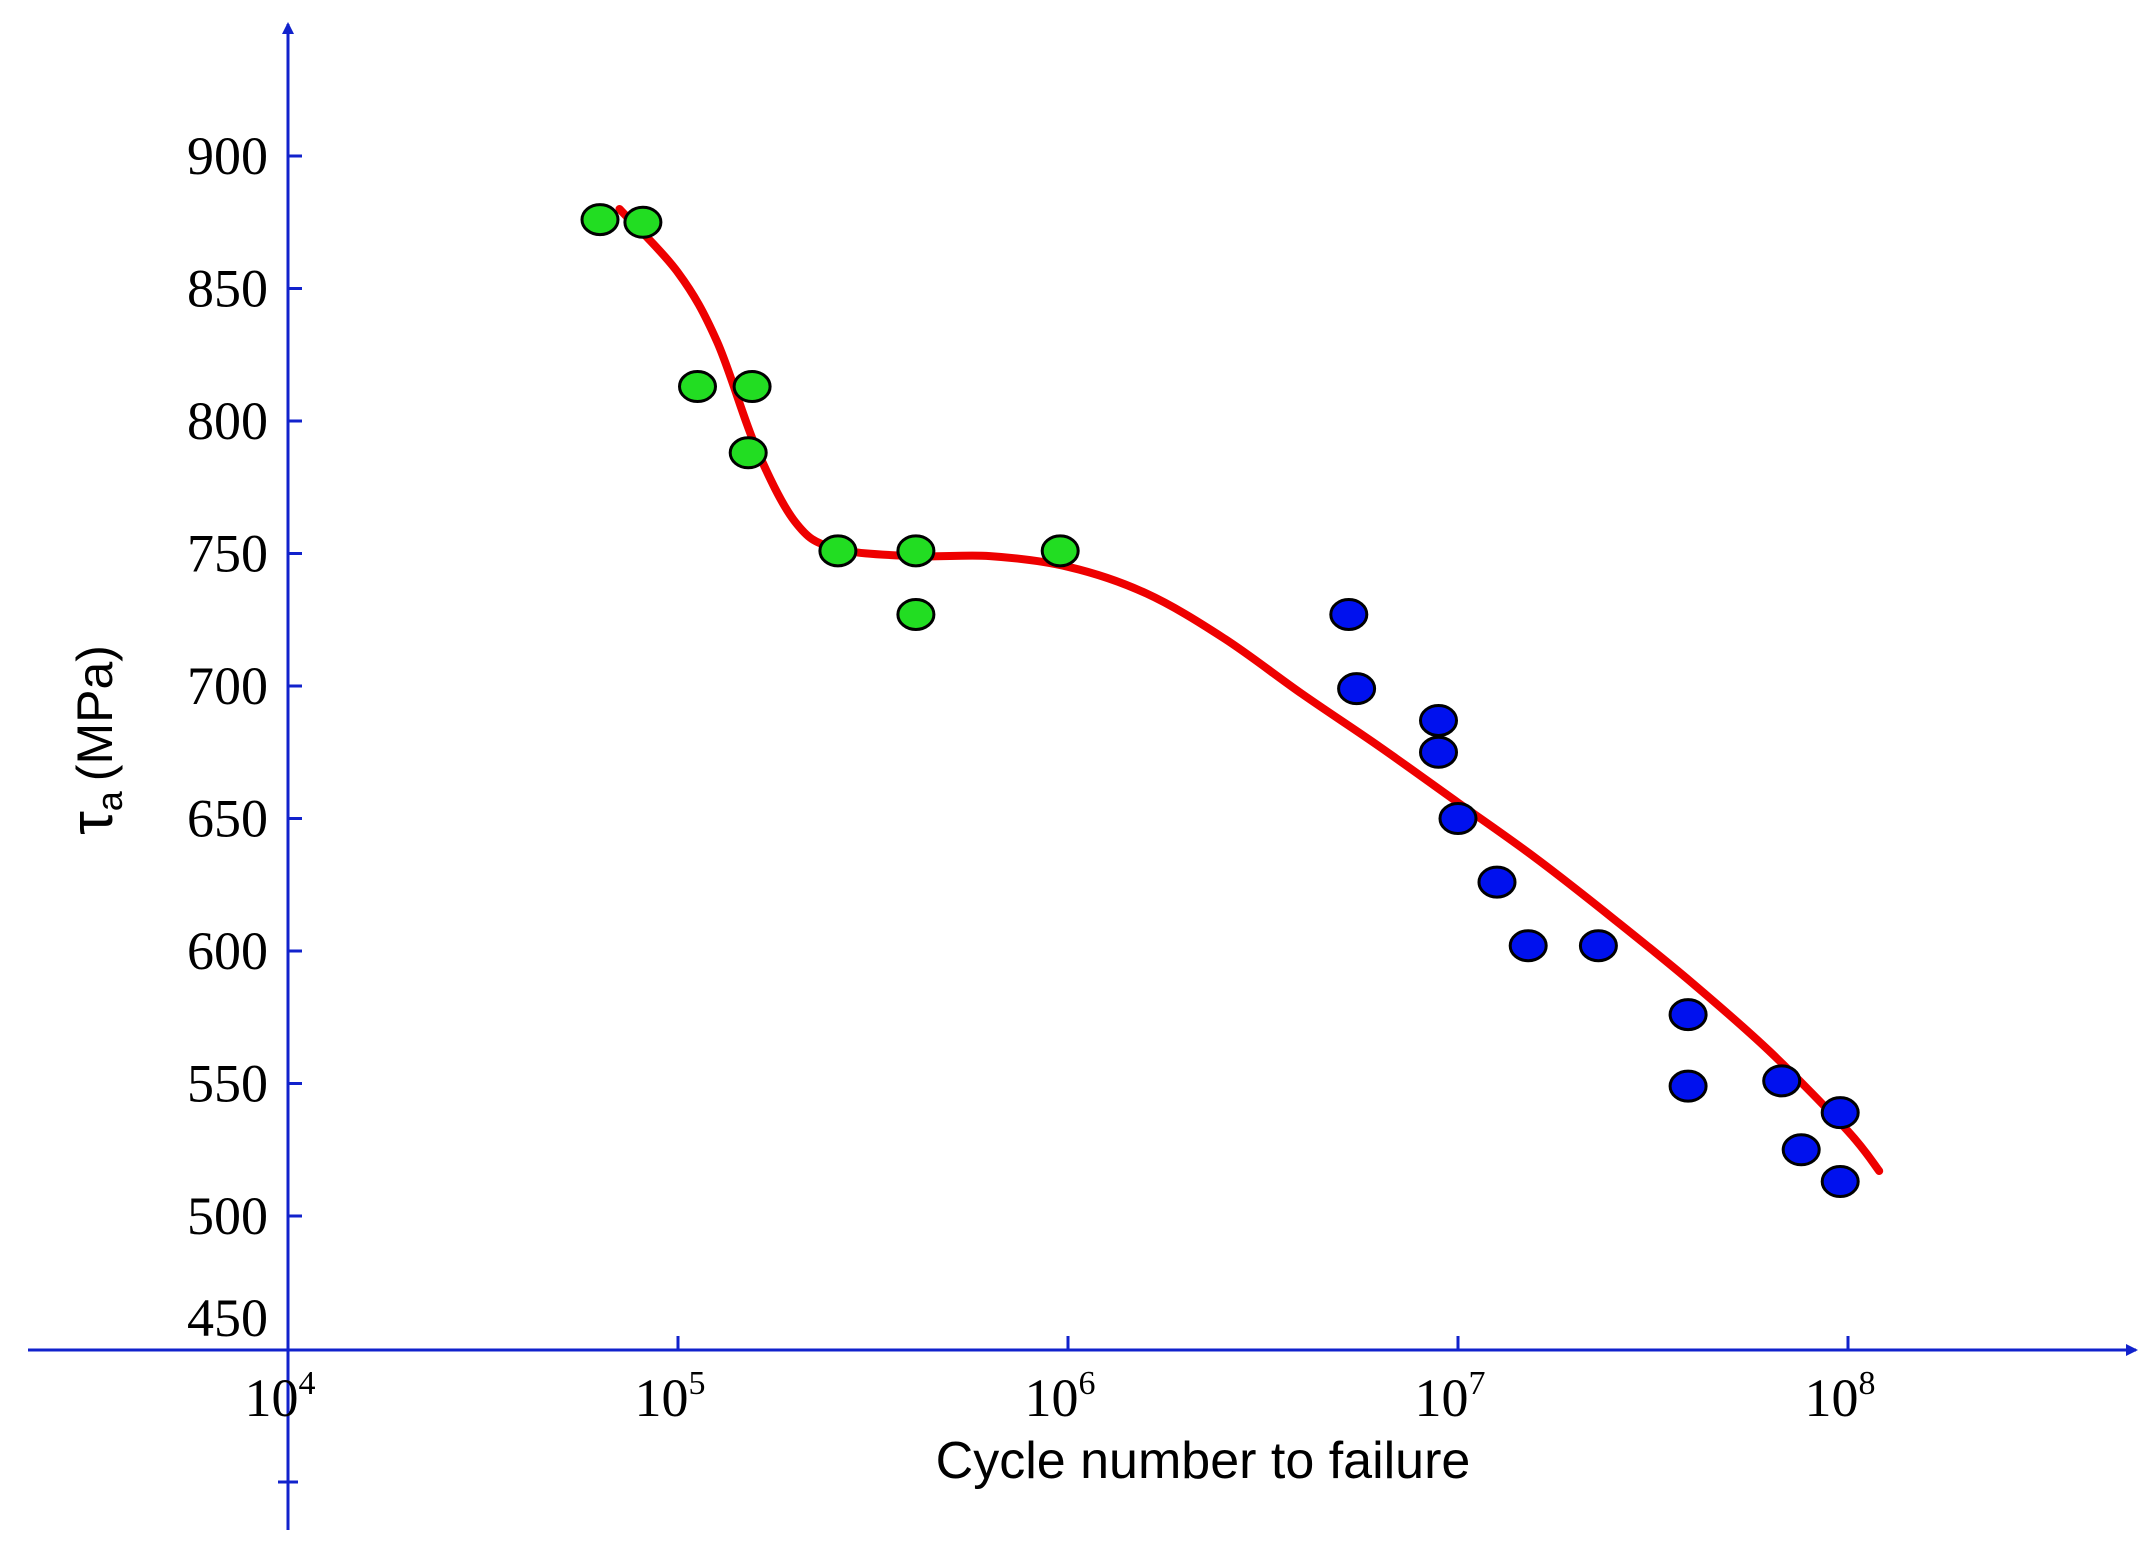 This screenshot has height=1546, width=2153. What do you see at coordinates (109, 800) in the screenshot?
I see `y-axis-label-subscript: a` at bounding box center [109, 800].